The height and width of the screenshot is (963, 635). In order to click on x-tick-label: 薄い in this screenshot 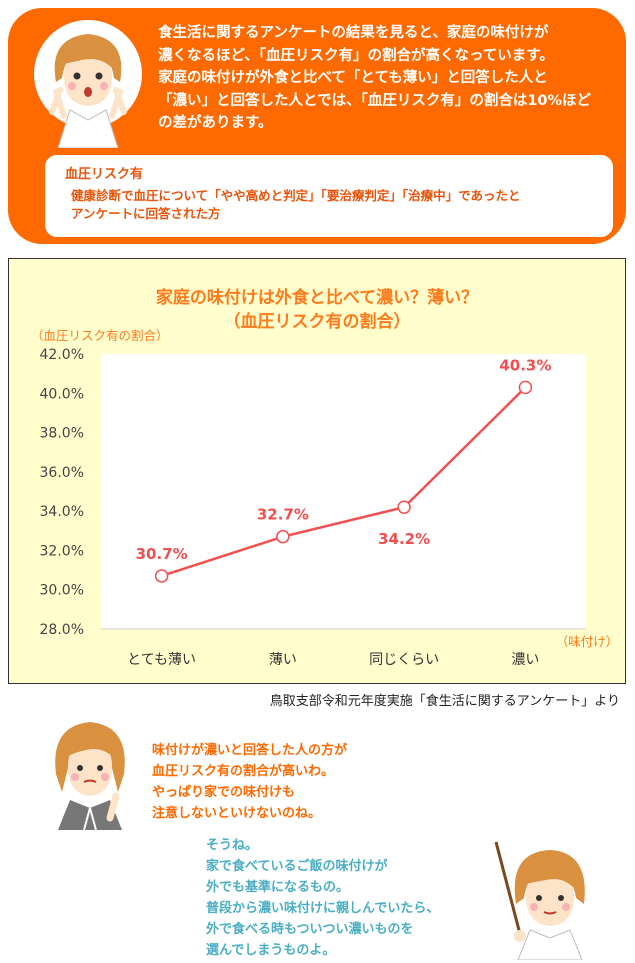, I will do `click(283, 660)`.